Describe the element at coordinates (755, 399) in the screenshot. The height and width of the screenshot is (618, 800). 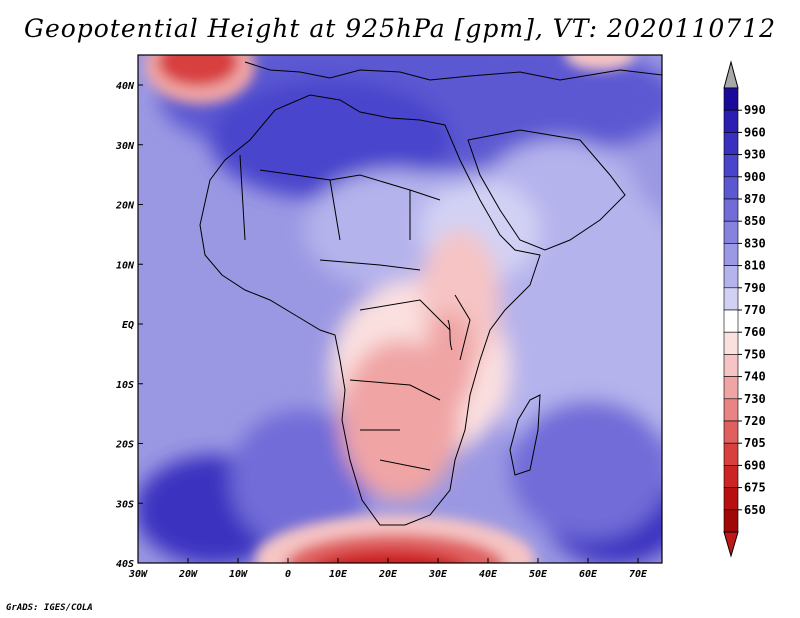
I see `colorbar-level-label: 730` at that location.